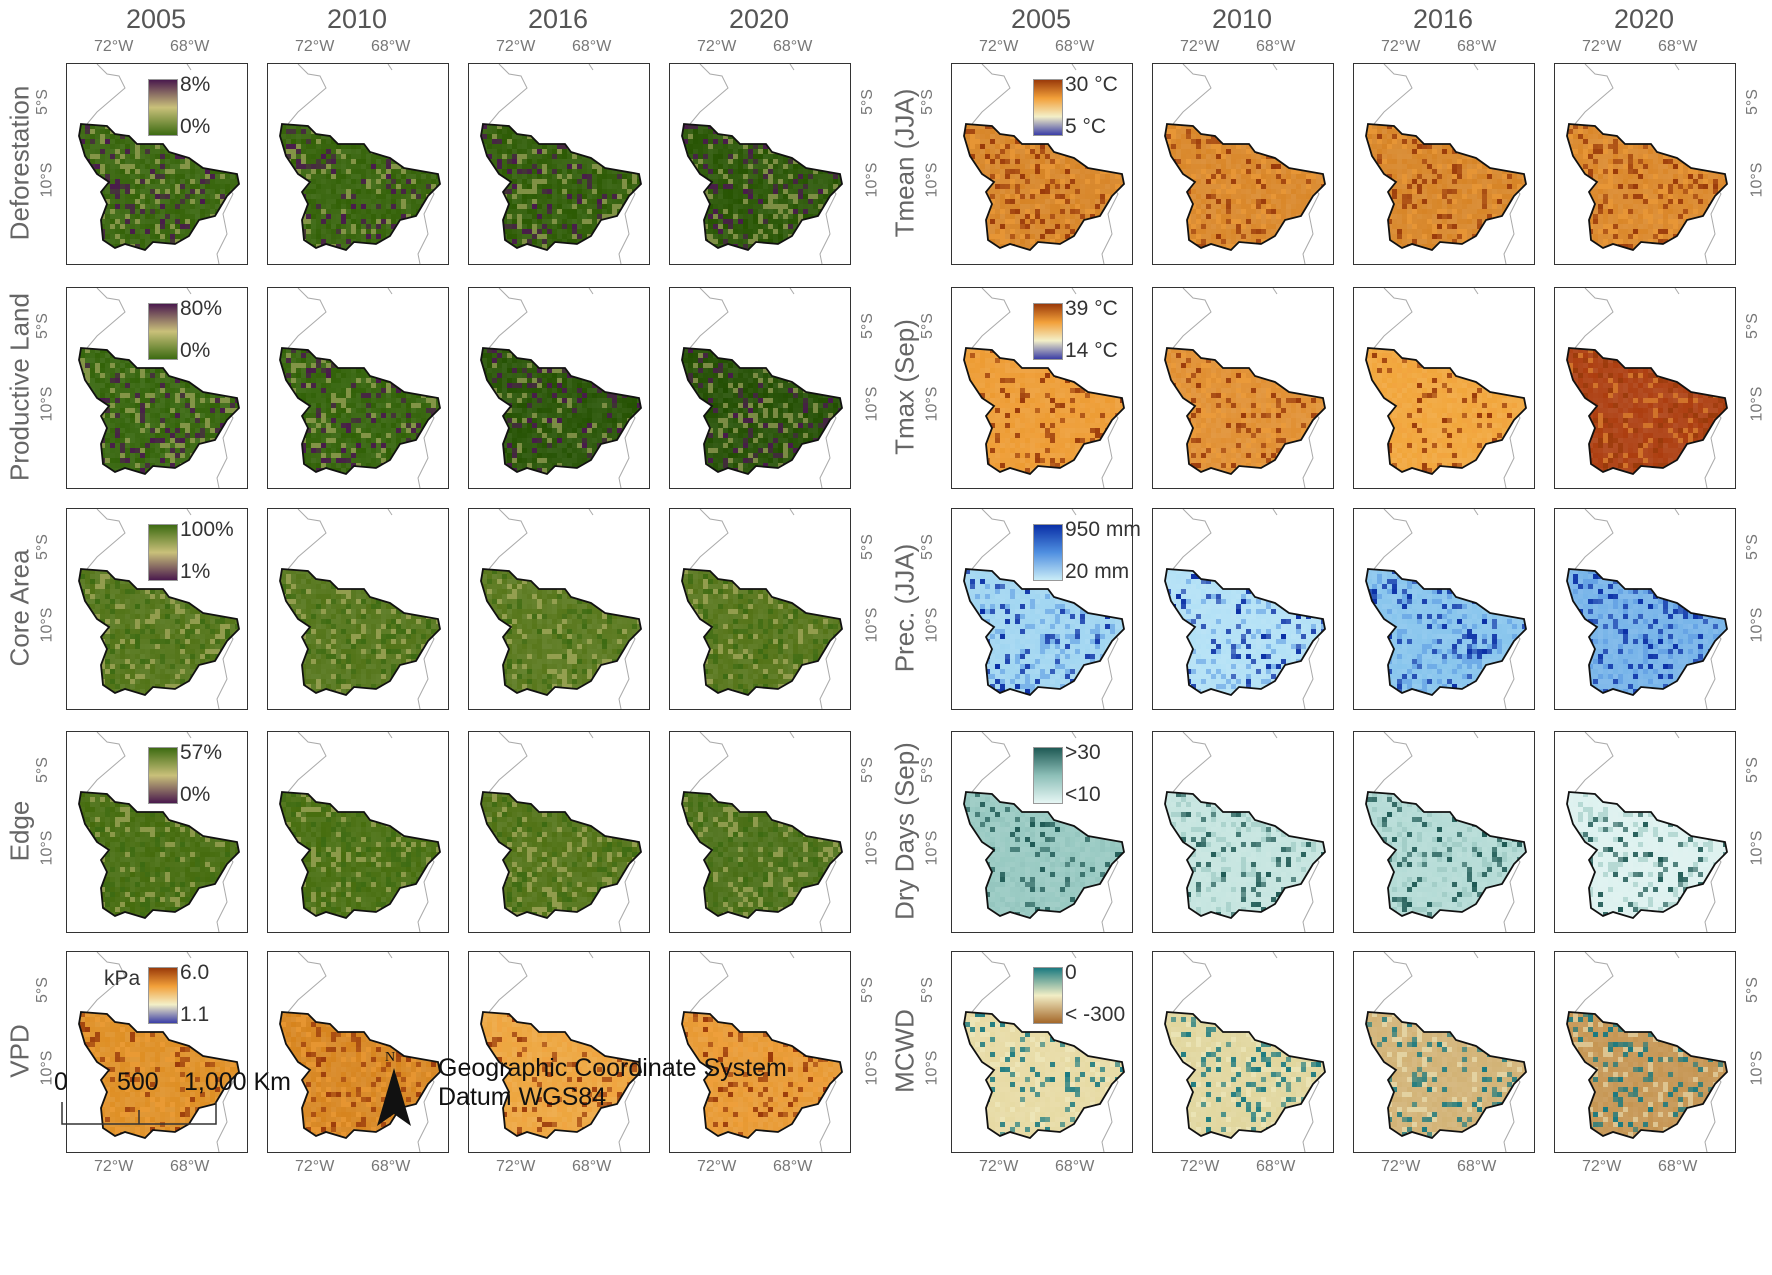 The width and height of the screenshot is (1772, 1275). I want to click on crs-line-2: Datum WGS84, so click(612, 1097).